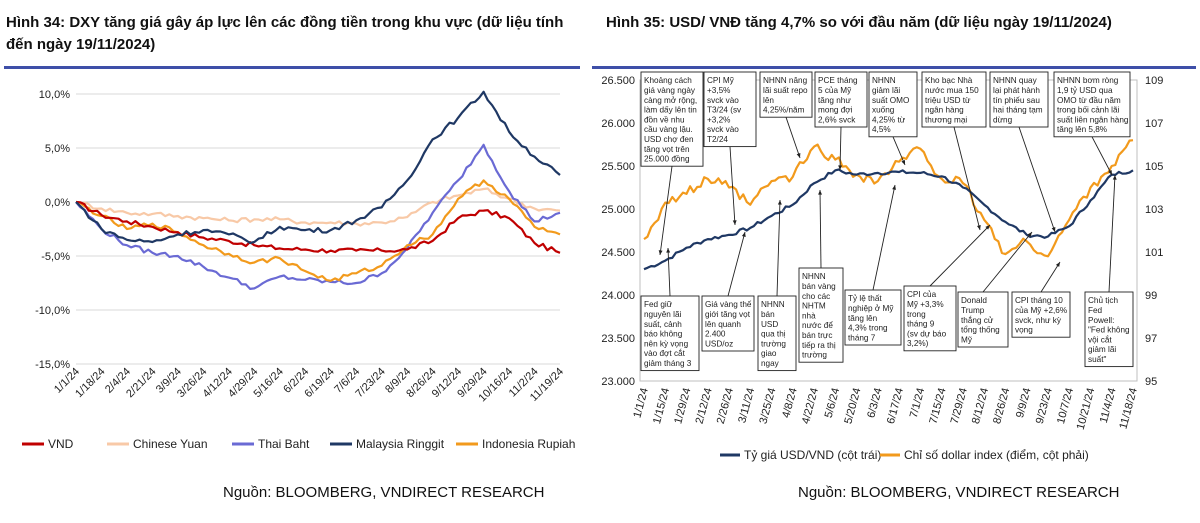 This screenshot has width=1200, height=523. Describe the element at coordinates (725, 406) in the screenshot. I see `x-tick-label: 2/26/24` at that location.